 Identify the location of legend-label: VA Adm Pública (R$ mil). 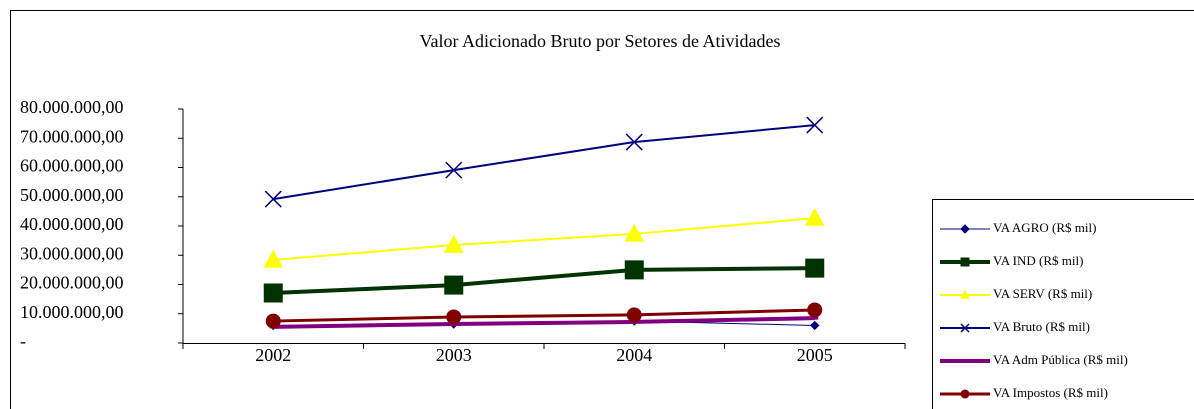
(1060, 359).